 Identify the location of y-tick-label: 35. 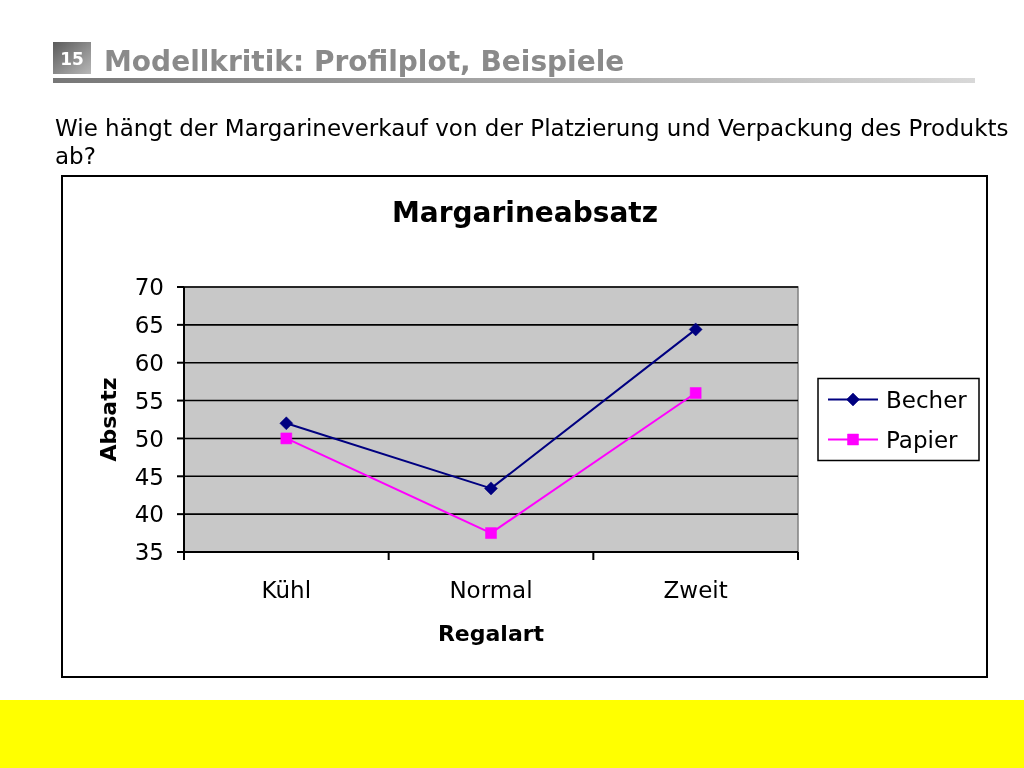
(149, 552).